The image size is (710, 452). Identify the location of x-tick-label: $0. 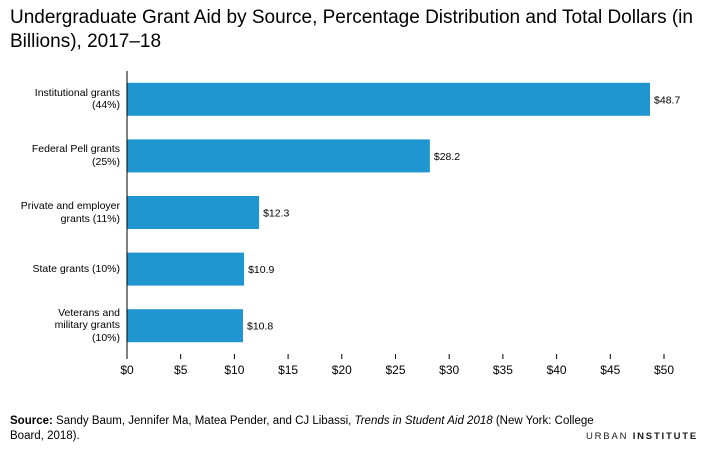
(127, 370).